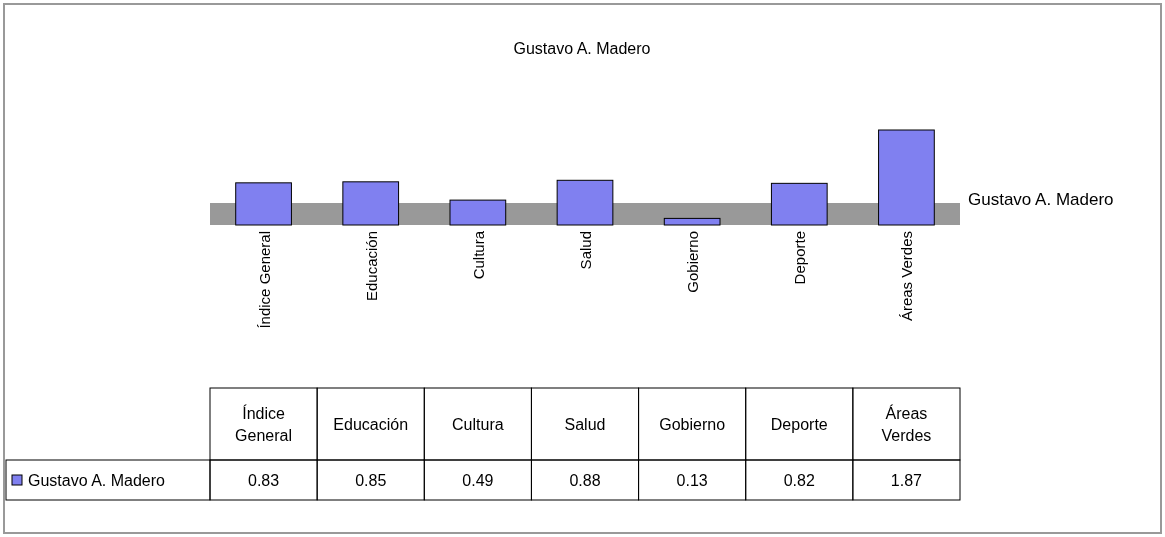 This screenshot has width=1165, height=537. I want to click on data-label: 0.83, so click(264, 480).